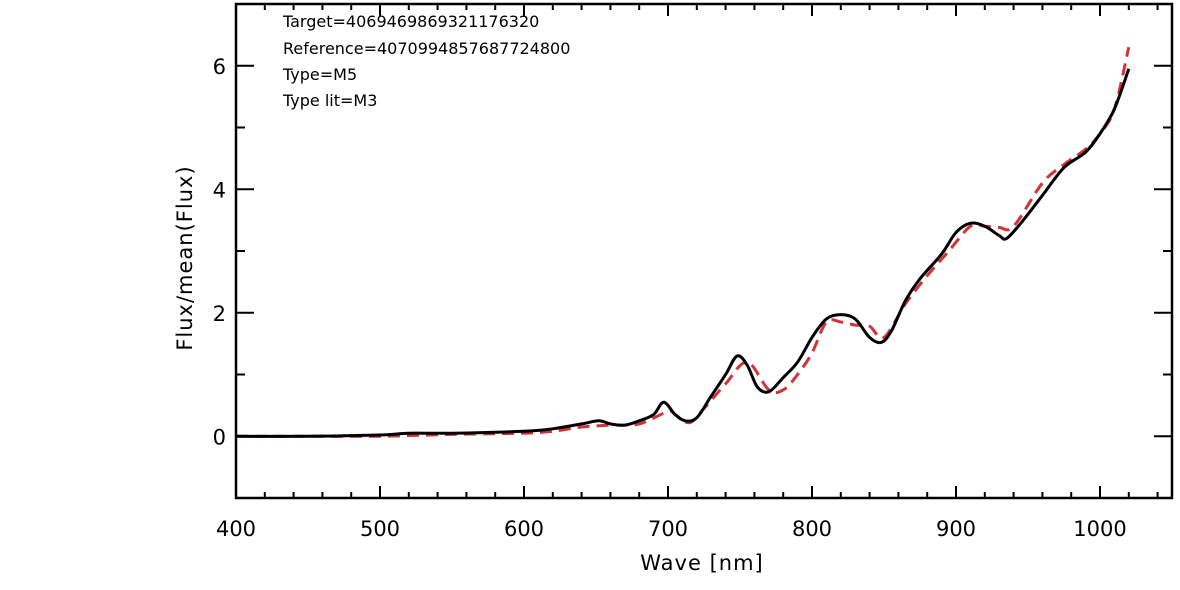  Describe the element at coordinates (426, 48) in the screenshot. I see `annotation-reference: Reference=4070994857687724800` at that location.